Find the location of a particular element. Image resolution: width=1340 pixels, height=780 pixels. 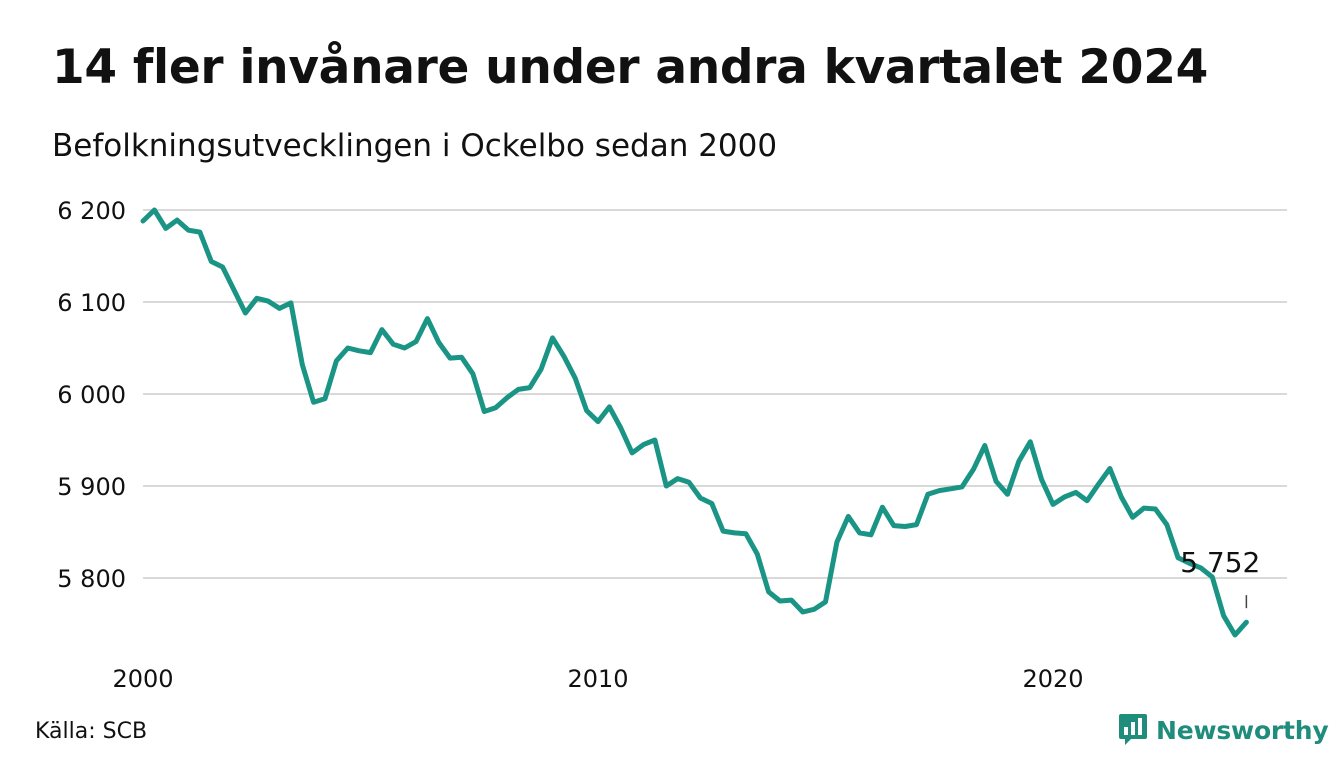

brand-logo: Newsworthy is located at coordinates (1223, 730).